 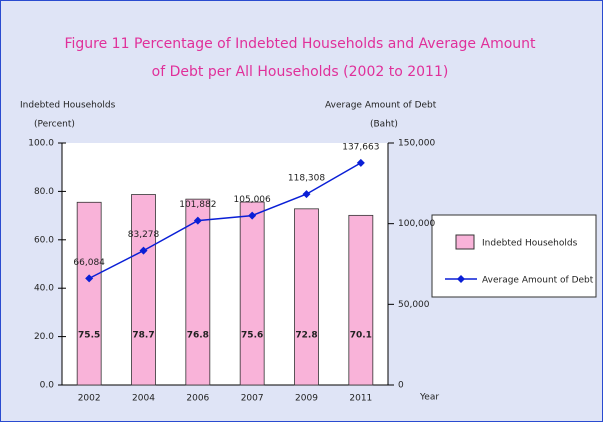 What do you see at coordinates (197, 205) in the screenshot?
I see `line-label: 101,882` at bounding box center [197, 205].